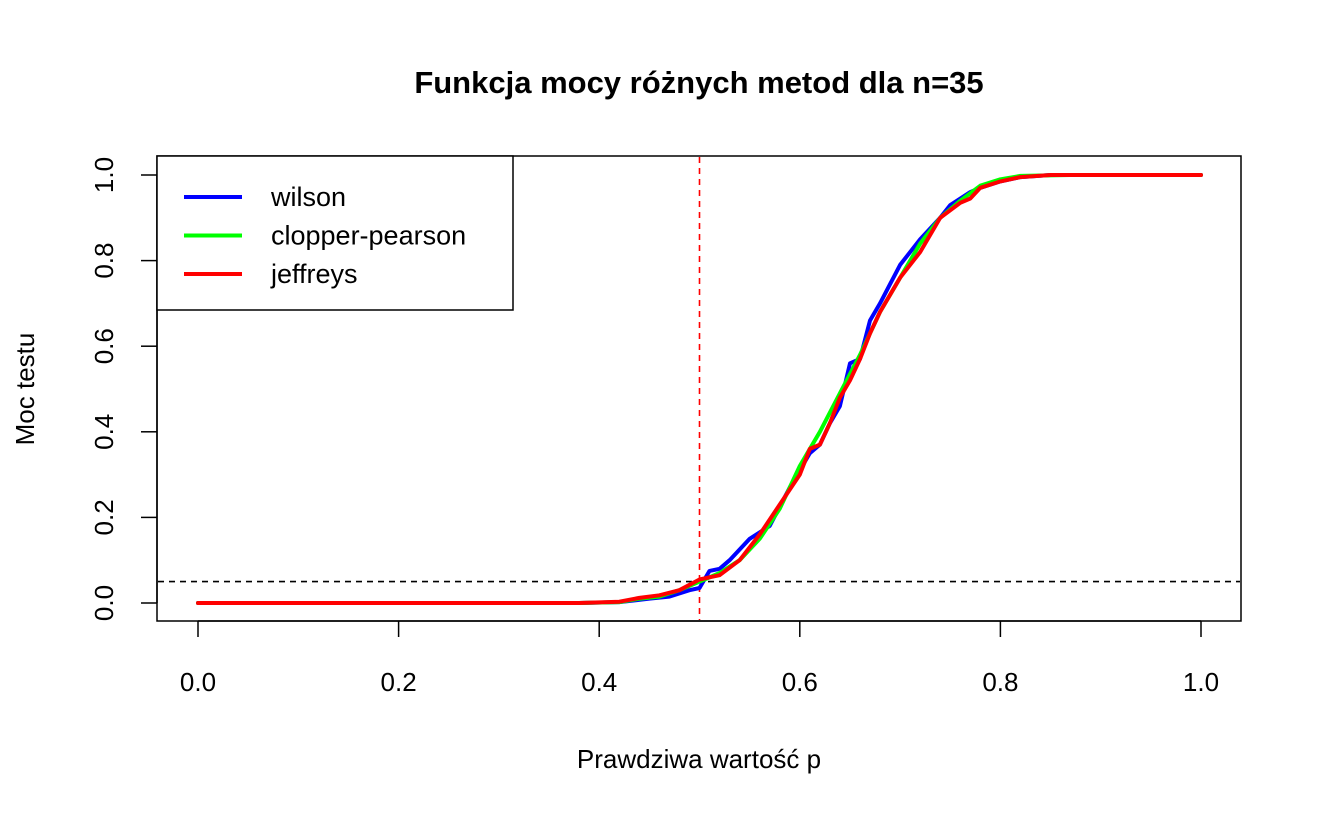 The image size is (1322, 817). I want to click on y-tick-label: 0.4, so click(104, 432).